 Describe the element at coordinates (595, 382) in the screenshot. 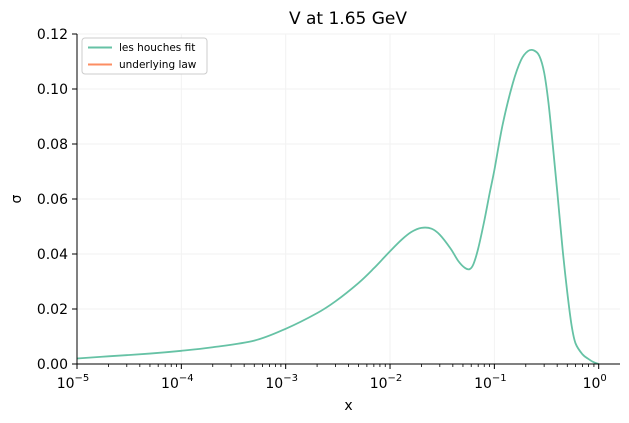

I see `x-tick-label: 10⁰` at that location.